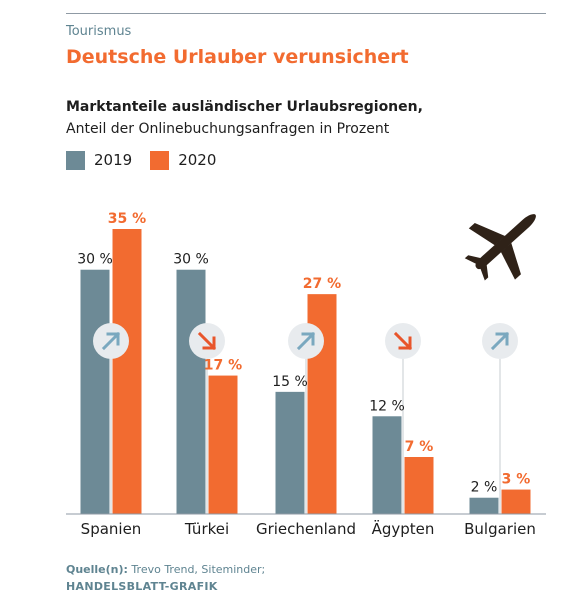 The height and width of the screenshot is (604, 584). What do you see at coordinates (223, 366) in the screenshot?
I see `value-label-2020: 17 %` at bounding box center [223, 366].